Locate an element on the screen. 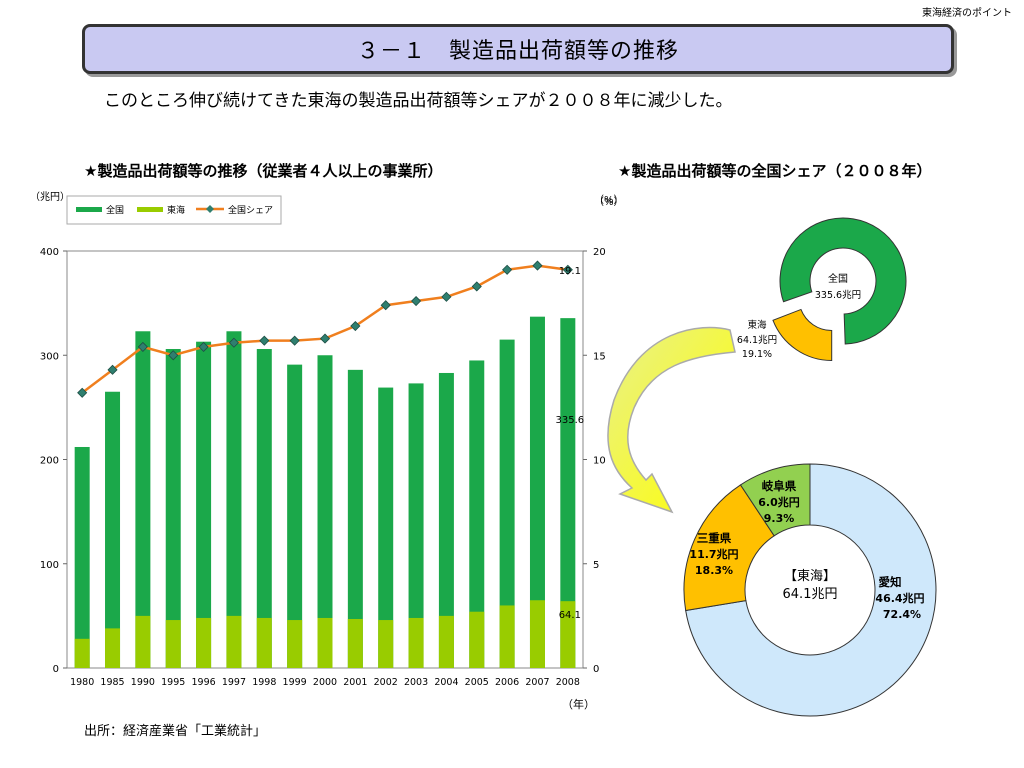 The height and width of the screenshot is (768, 1024). page-subtitle: このところ伸び続けてきた東海の製造品出荷額等シェアが２００８年に減少した。 is located at coordinates (418, 101).